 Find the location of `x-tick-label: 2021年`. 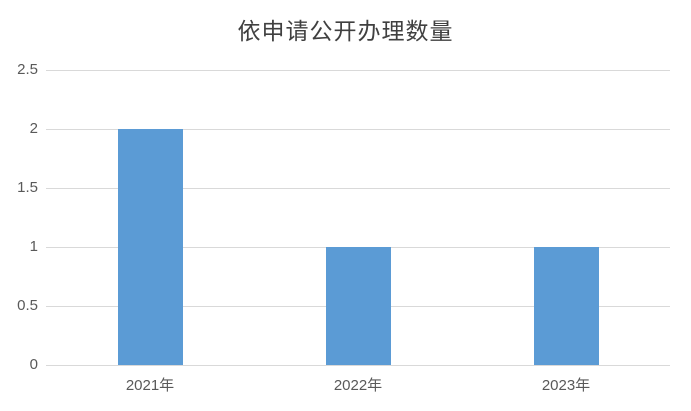

x-tick-label: 2021年 is located at coordinates (150, 385).